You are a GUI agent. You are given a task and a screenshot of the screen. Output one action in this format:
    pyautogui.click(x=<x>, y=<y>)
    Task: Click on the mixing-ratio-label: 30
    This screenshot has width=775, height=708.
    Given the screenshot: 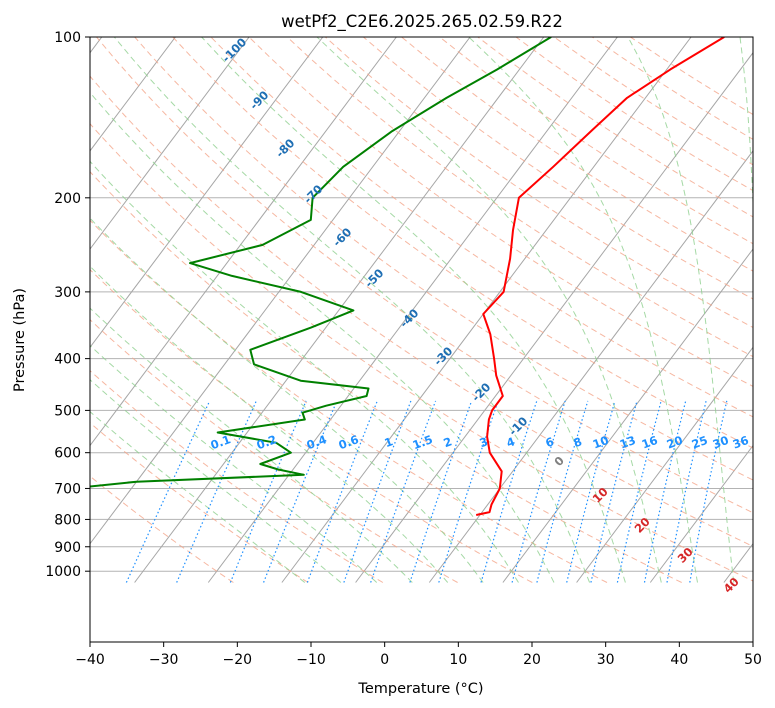 What is the action you would take?
    pyautogui.click(x=721, y=442)
    